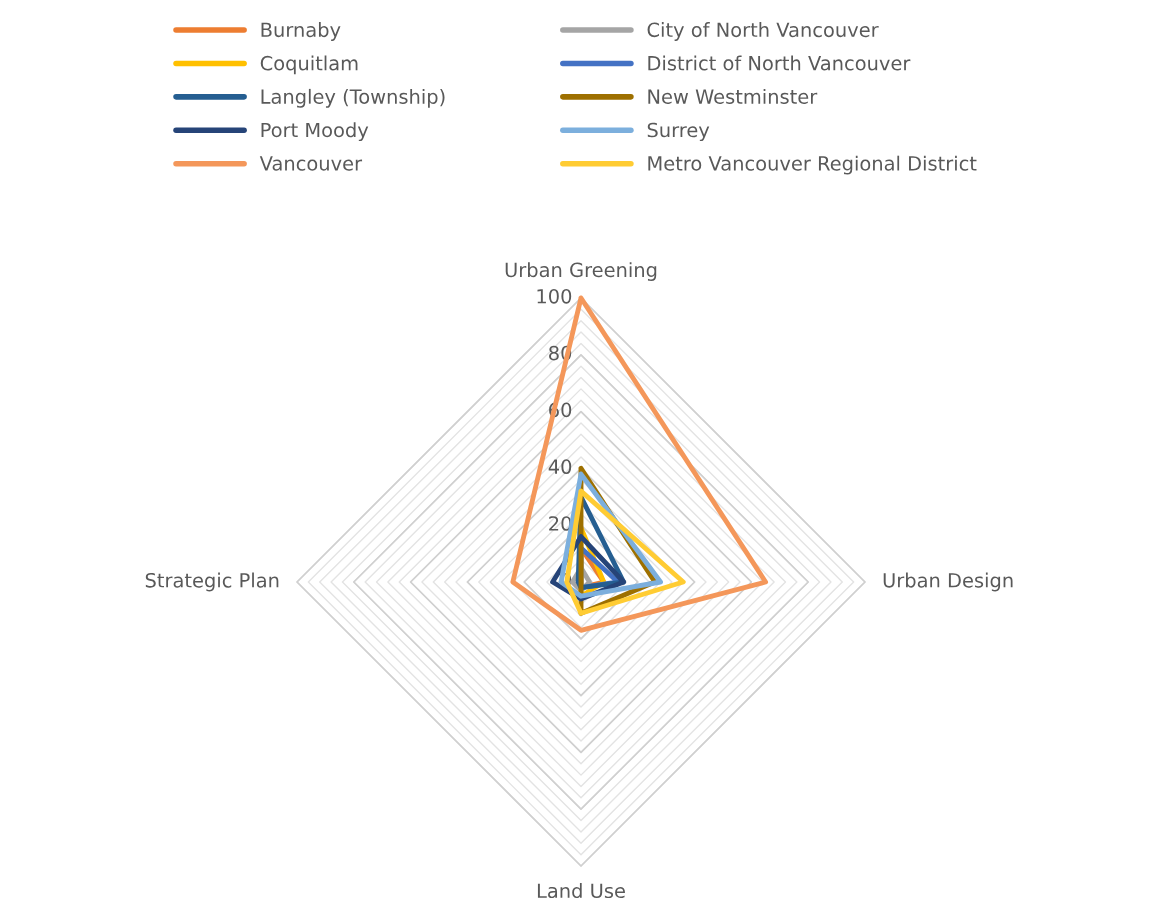 The width and height of the screenshot is (1153, 917). I want to click on legend-label: Burnaby, so click(301, 31).